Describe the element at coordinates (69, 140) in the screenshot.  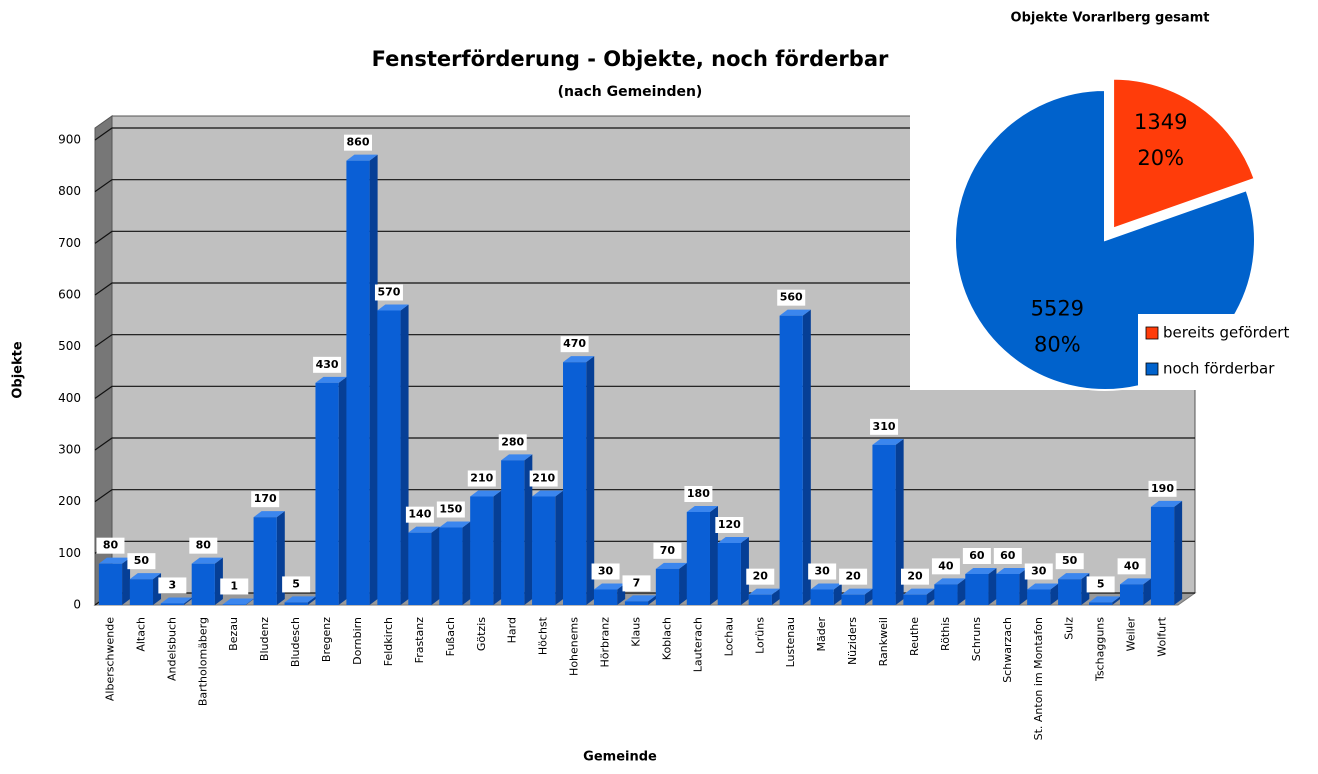
I see `y-tick-label: 900` at that location.